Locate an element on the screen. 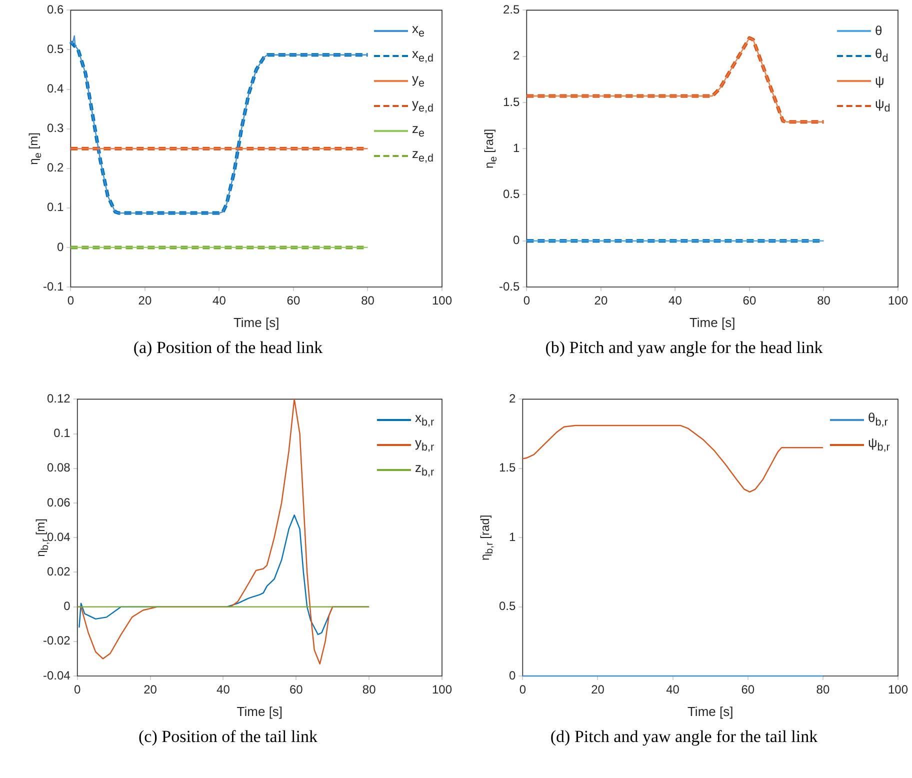  legend-label: y$_{e,d}$ is located at coordinates (423, 105).